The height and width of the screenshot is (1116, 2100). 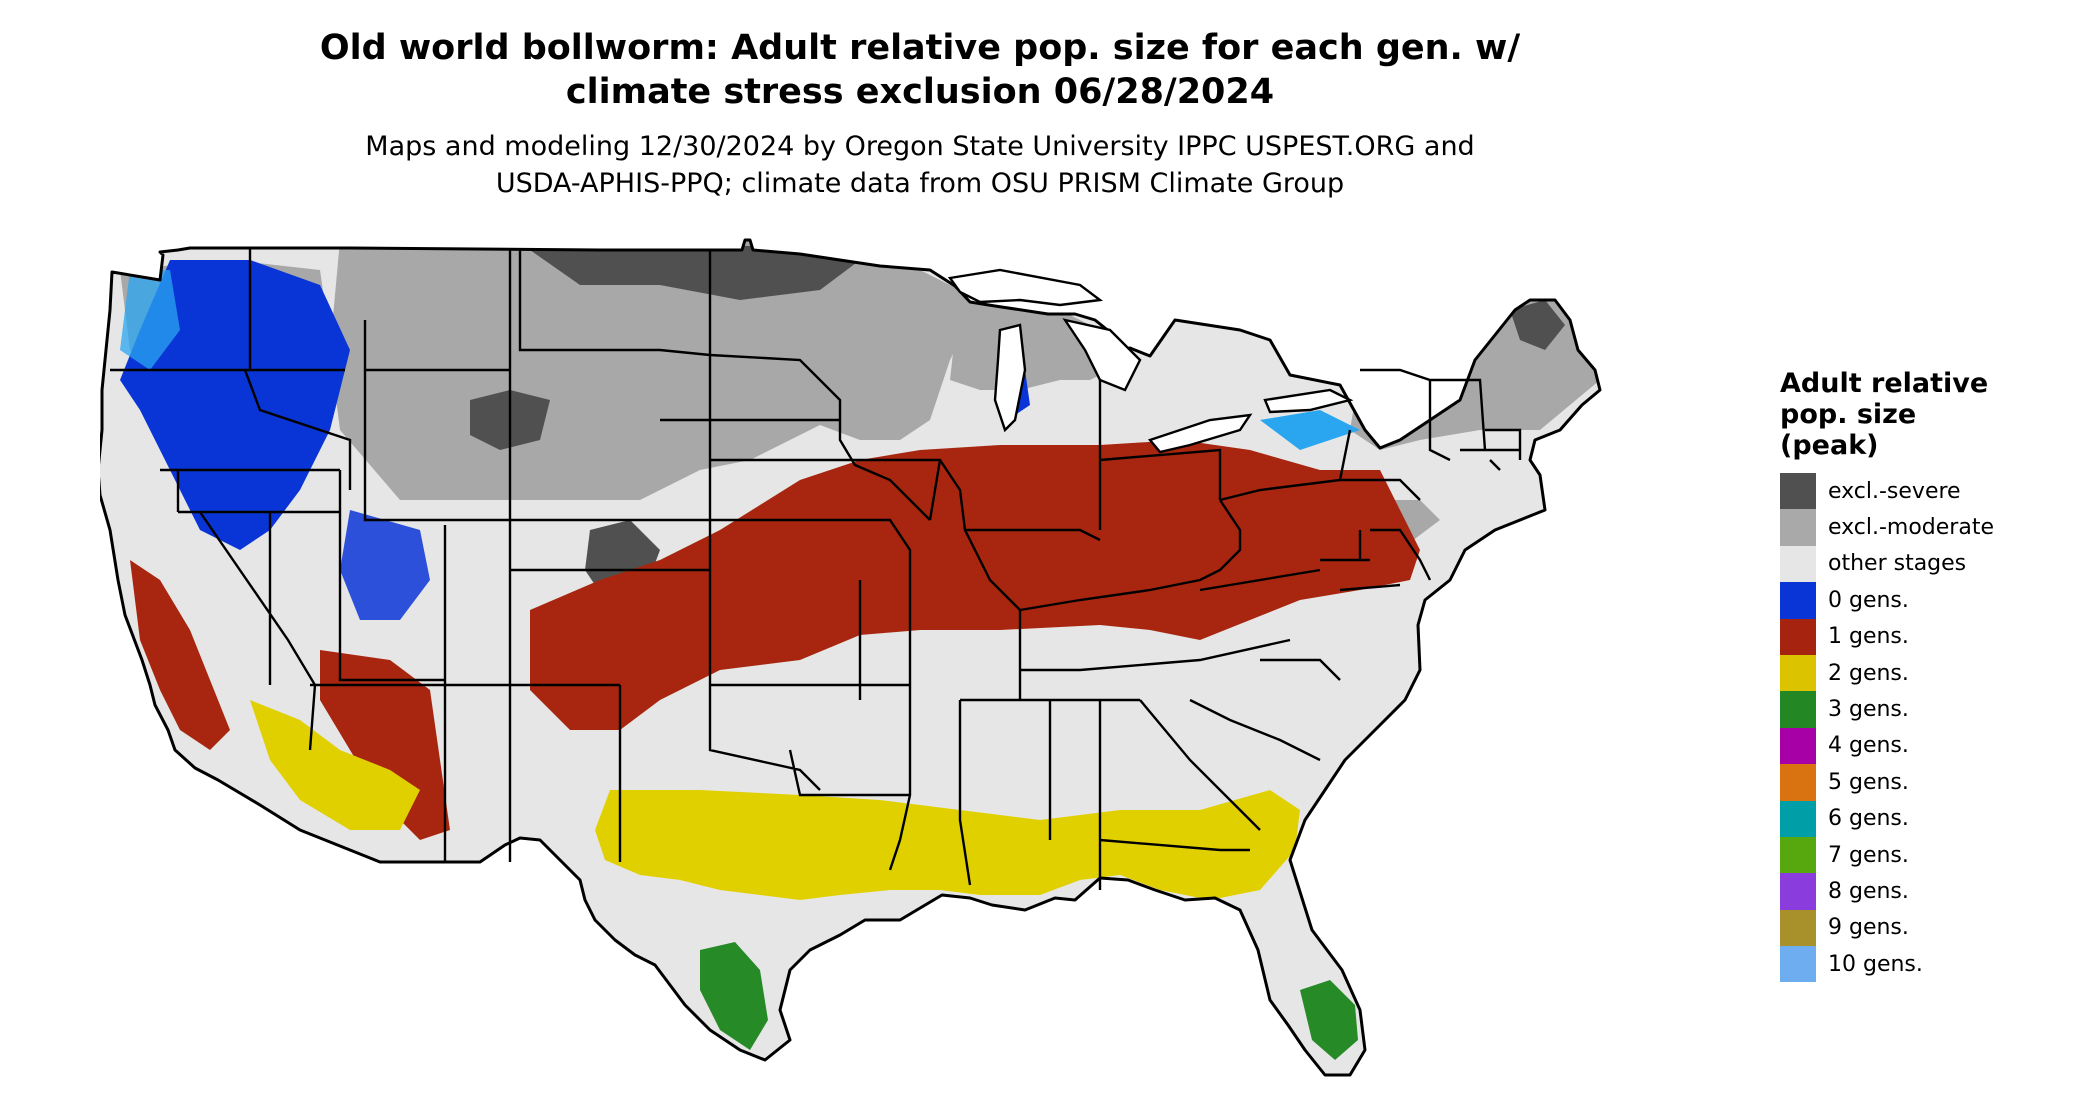 I want to click on legend-label: 10 gens., so click(x=1875, y=964).